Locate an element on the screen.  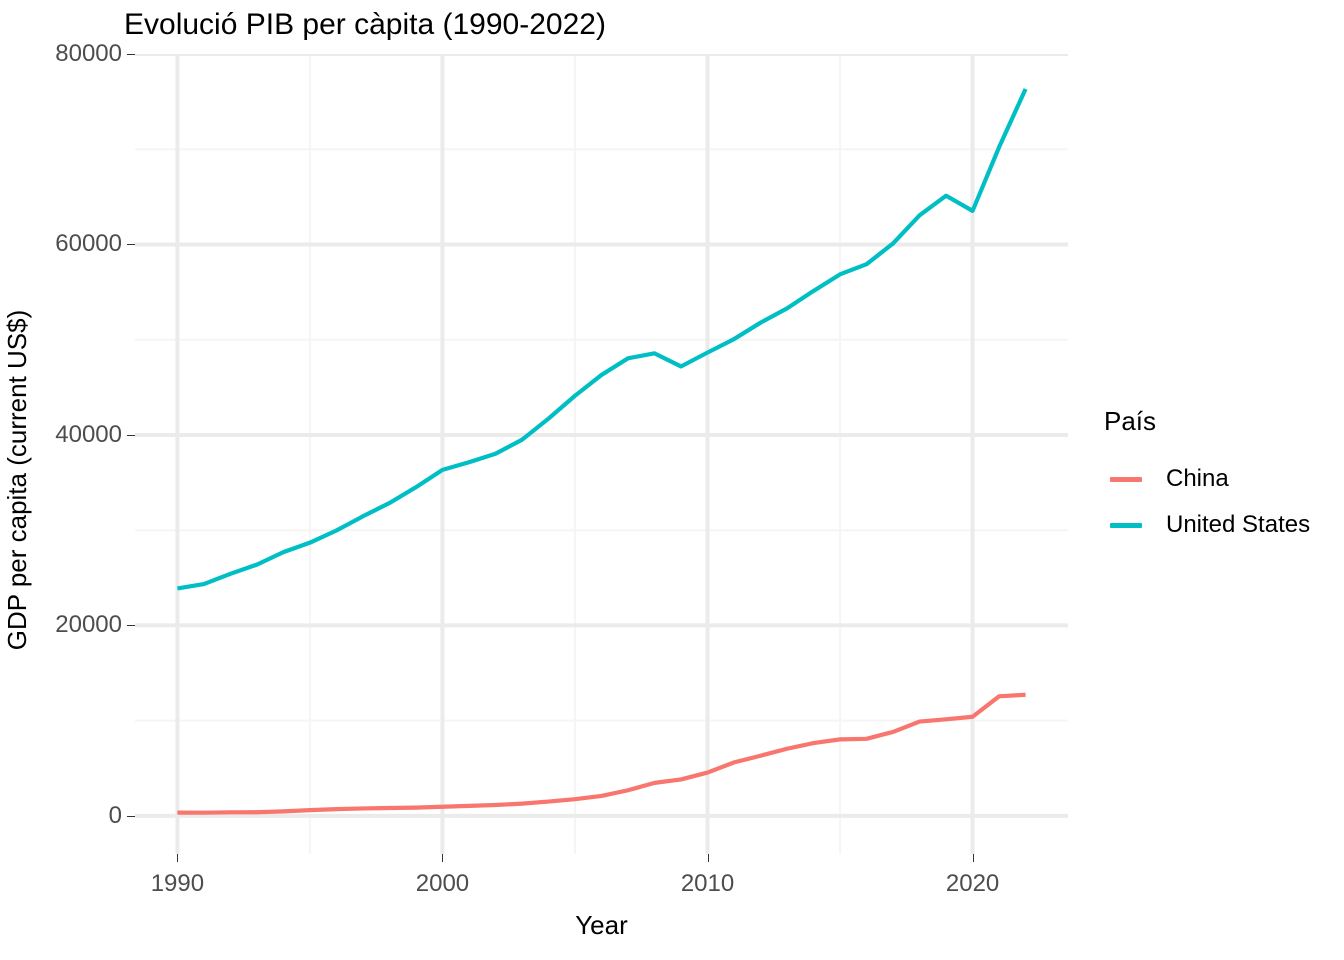
legend-item: China is located at coordinates (1207, 479).